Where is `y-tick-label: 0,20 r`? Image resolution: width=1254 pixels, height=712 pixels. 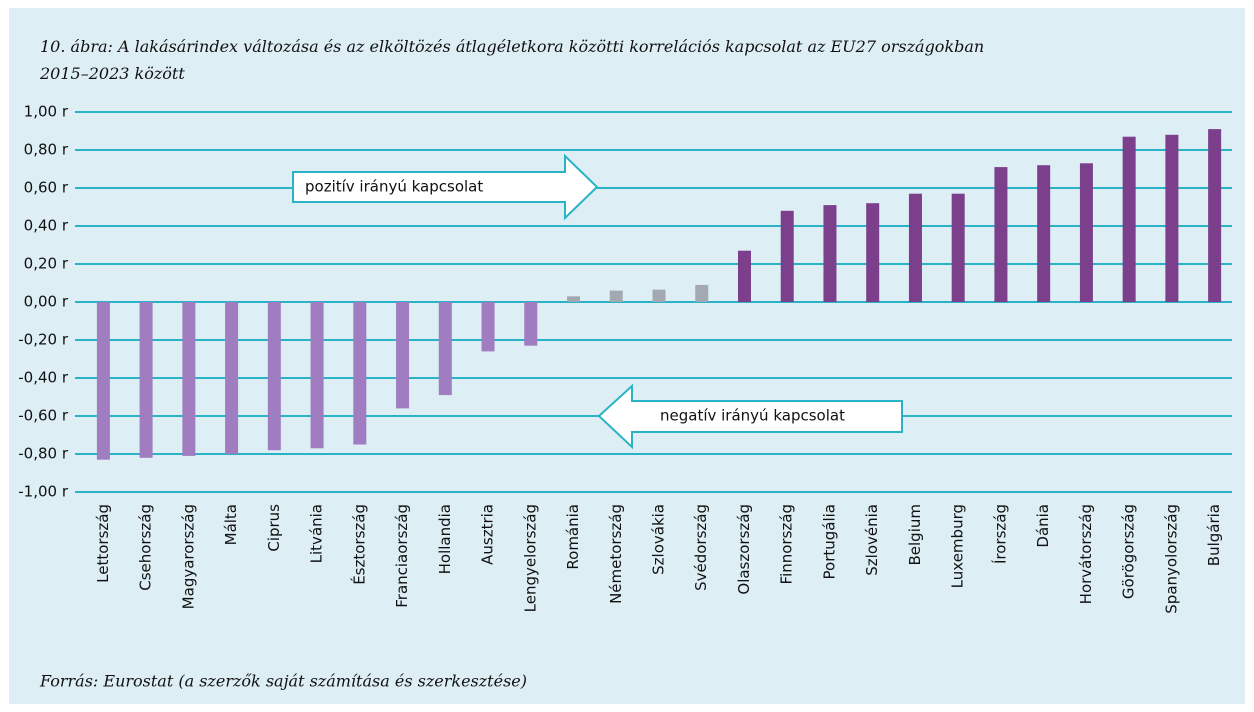
y-tick-label: 0,20 r is located at coordinates (46, 264).